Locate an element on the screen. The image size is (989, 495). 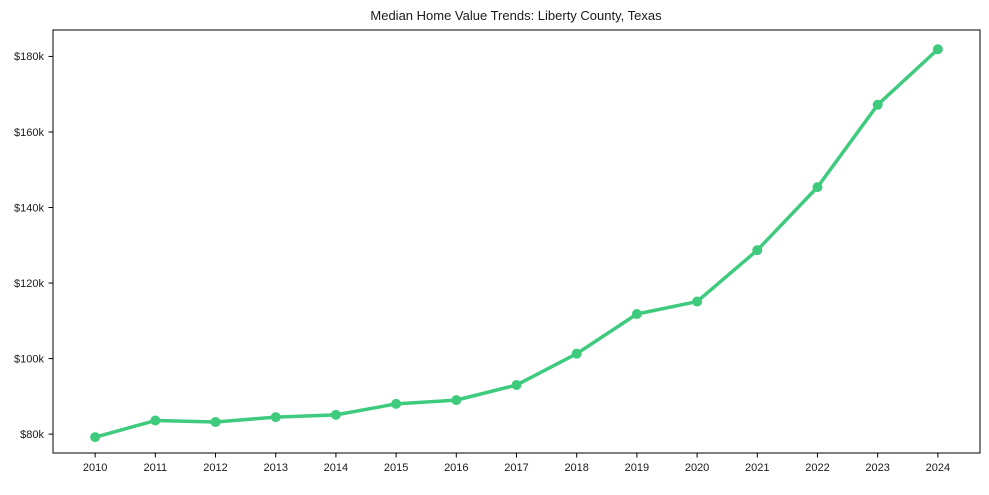
data-point-2010 is located at coordinates (95, 437).